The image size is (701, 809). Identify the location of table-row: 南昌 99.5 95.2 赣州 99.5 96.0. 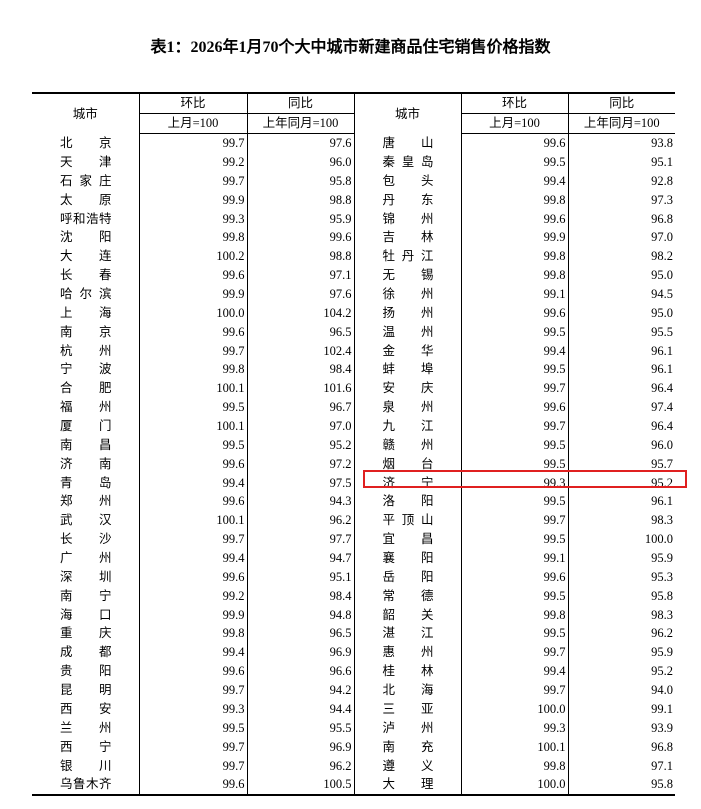
(353, 445).